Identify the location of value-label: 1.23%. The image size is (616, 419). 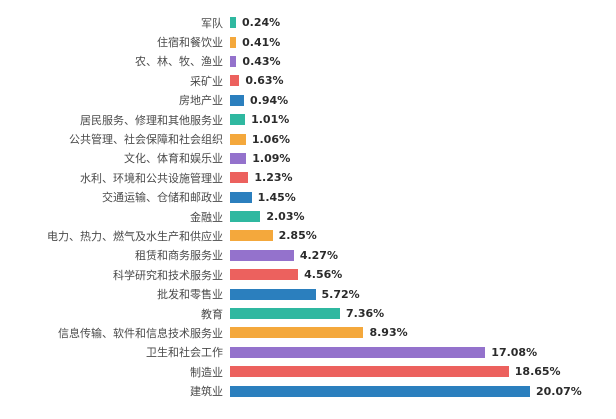
(273, 178).